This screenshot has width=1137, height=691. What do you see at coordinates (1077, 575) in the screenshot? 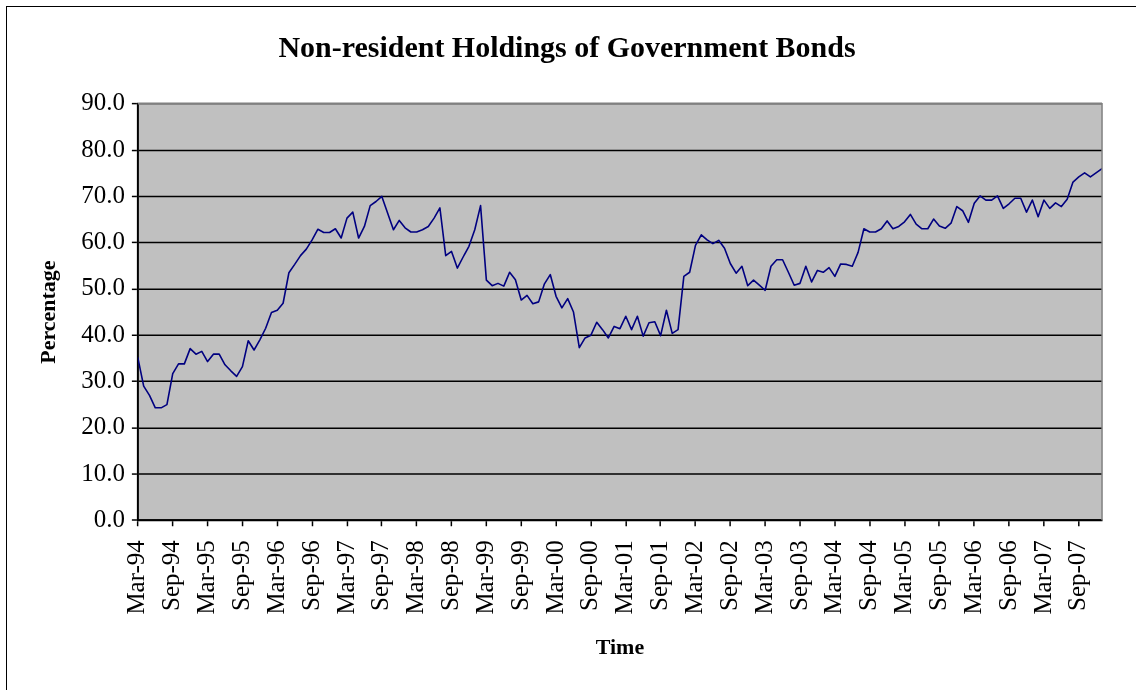
I see `x-tick-label: Sep-07` at bounding box center [1077, 575].